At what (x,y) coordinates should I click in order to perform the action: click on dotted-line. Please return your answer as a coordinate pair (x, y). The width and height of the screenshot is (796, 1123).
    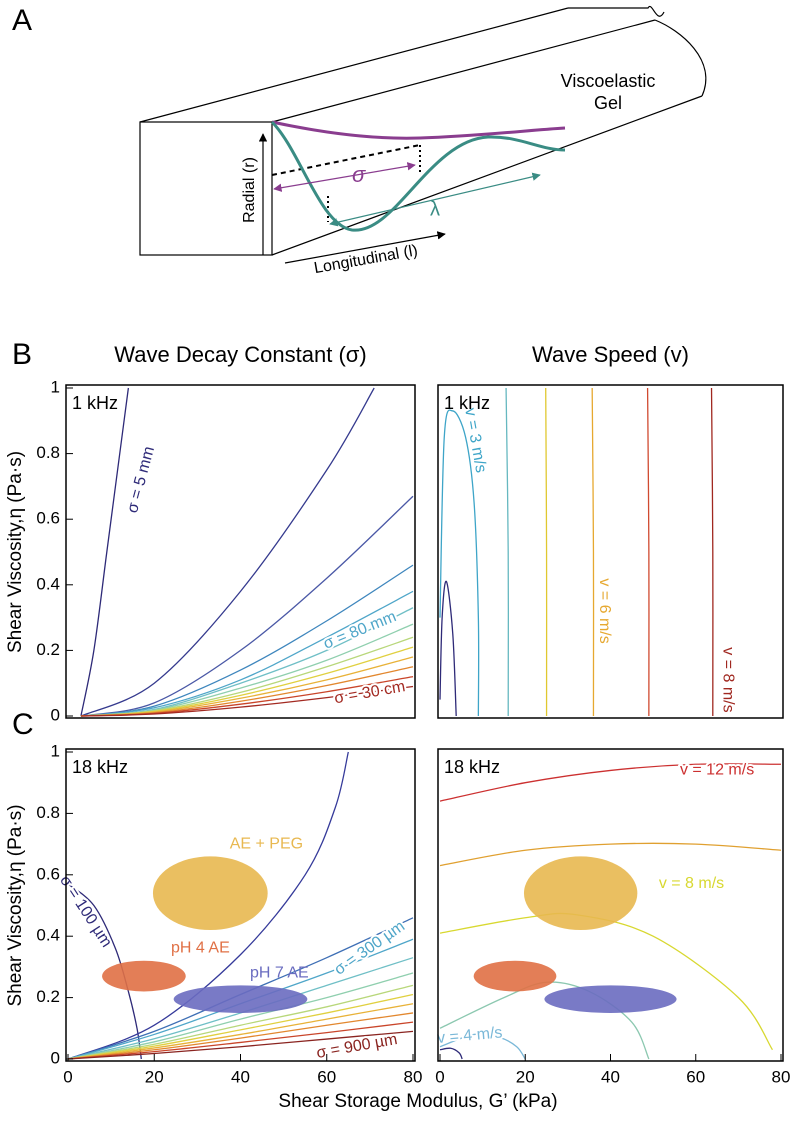
    Looking at the image, I should click on (374, 183).